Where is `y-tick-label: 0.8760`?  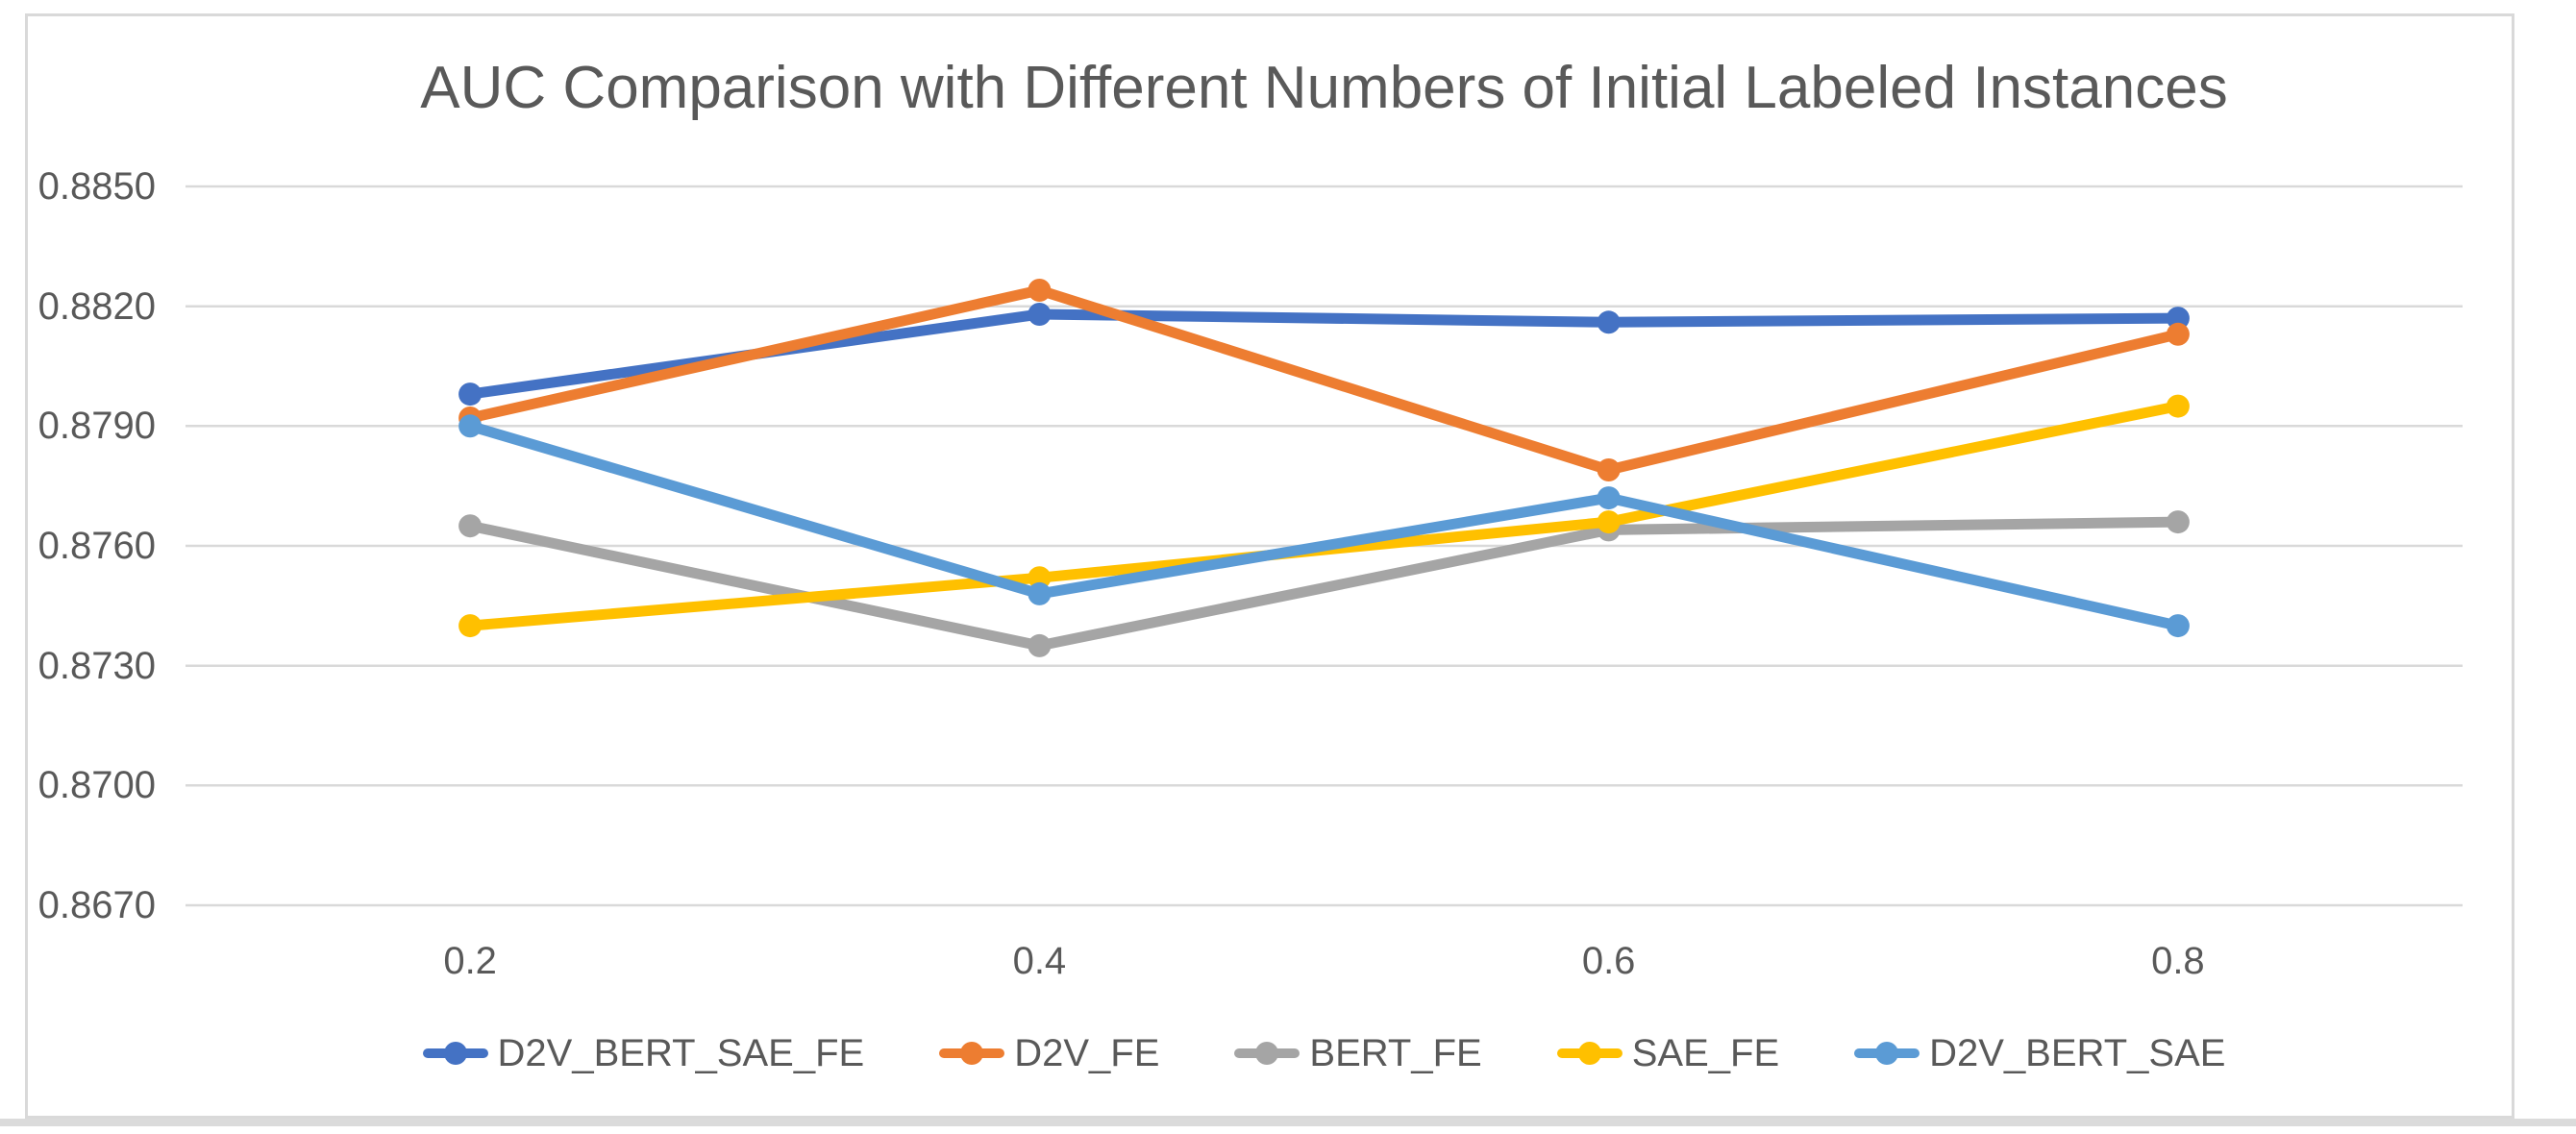
y-tick-label: 0.8760 is located at coordinates (97, 546).